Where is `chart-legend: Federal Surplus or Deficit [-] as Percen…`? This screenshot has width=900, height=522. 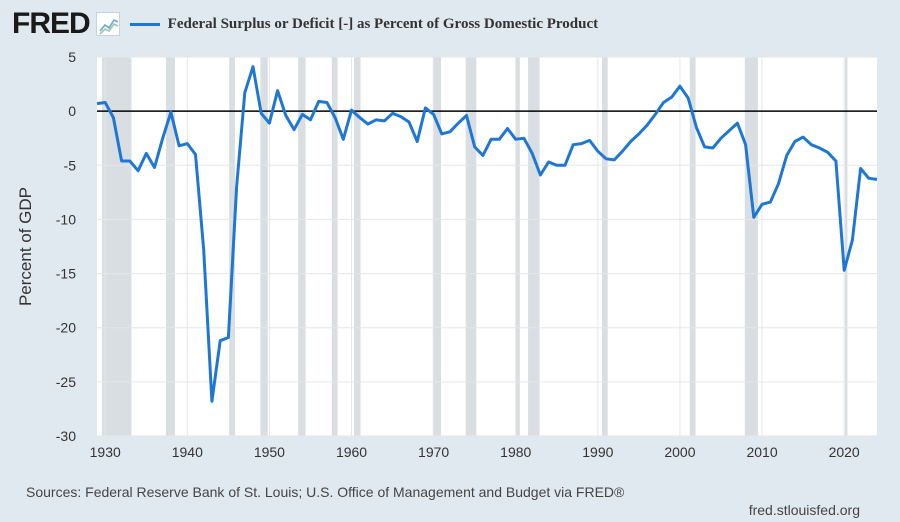 chart-legend: Federal Surplus or Deficit [-] as Percen… is located at coordinates (364, 24).